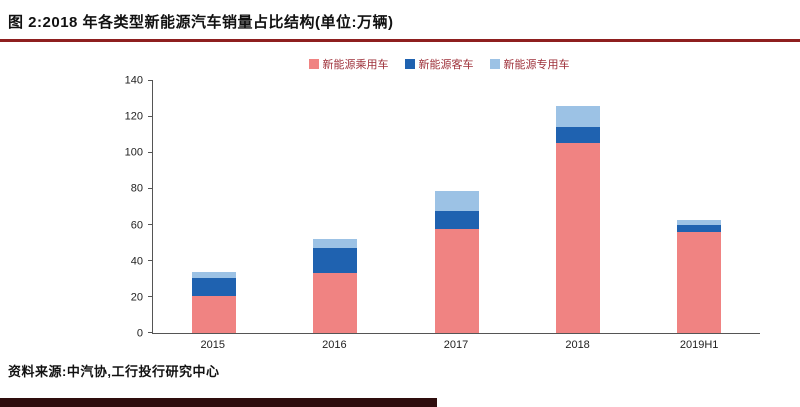 The width and height of the screenshot is (800, 407). I want to click on bar-segment-2017-新能源乘用车, so click(456, 280).